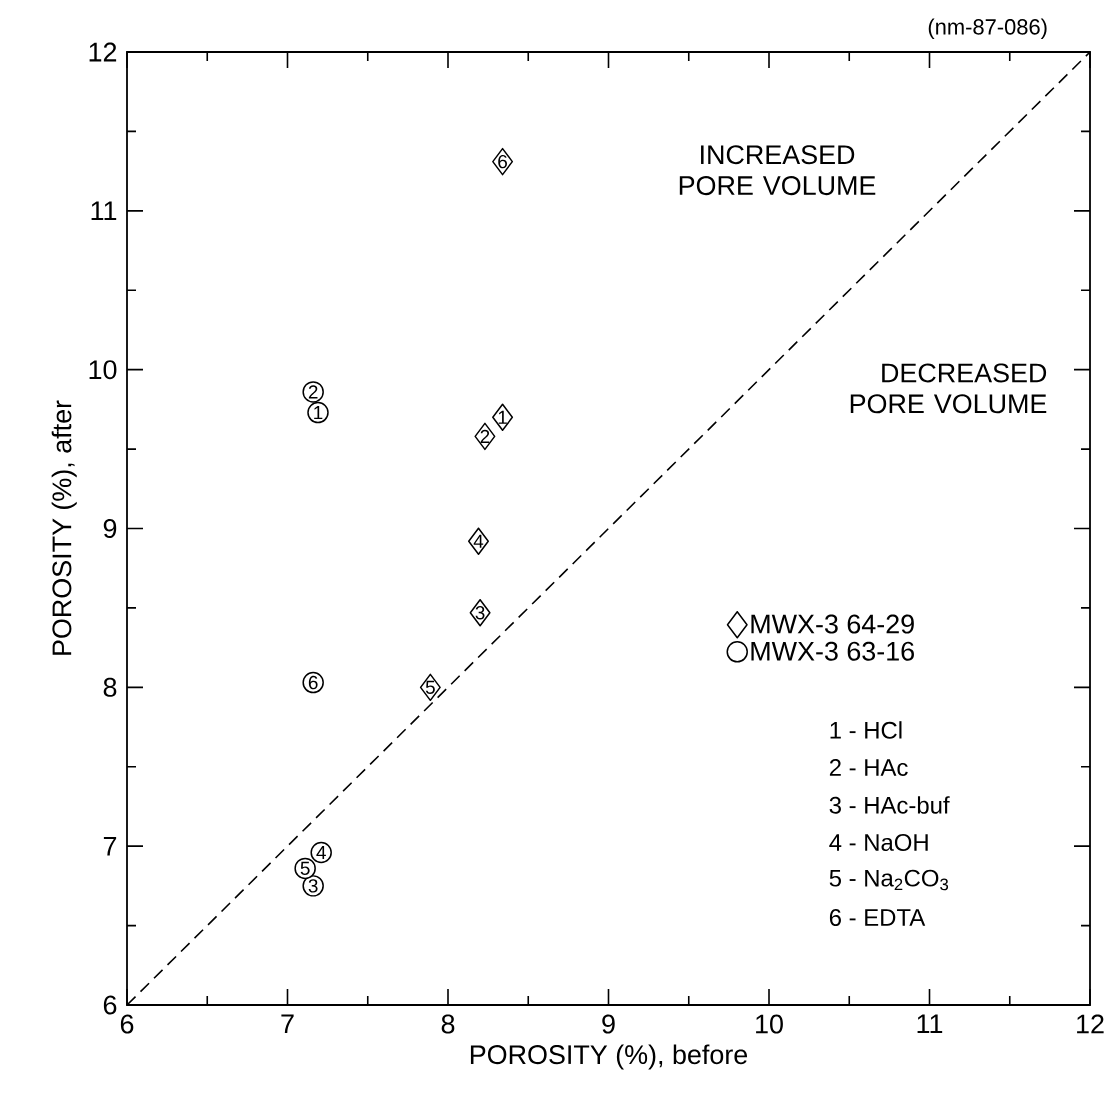 The image size is (1118, 1113). What do you see at coordinates (832, 624) in the screenshot?
I see `legend-label: MWX-3 64-29` at bounding box center [832, 624].